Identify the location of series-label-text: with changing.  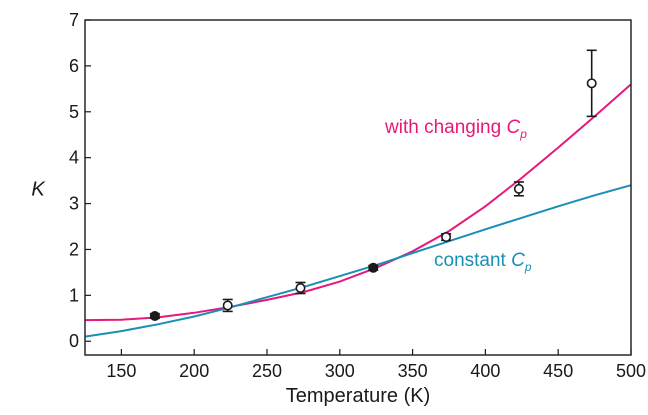
(445, 127).